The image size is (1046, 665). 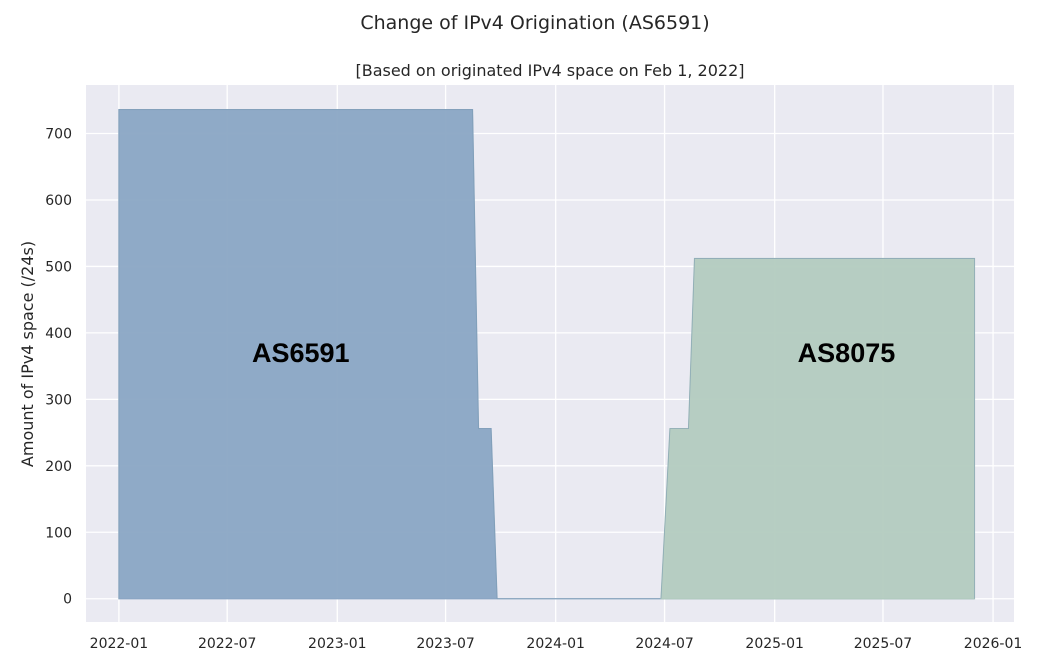 What do you see at coordinates (227, 644) in the screenshot?
I see `x-tick-label: 2022-07` at bounding box center [227, 644].